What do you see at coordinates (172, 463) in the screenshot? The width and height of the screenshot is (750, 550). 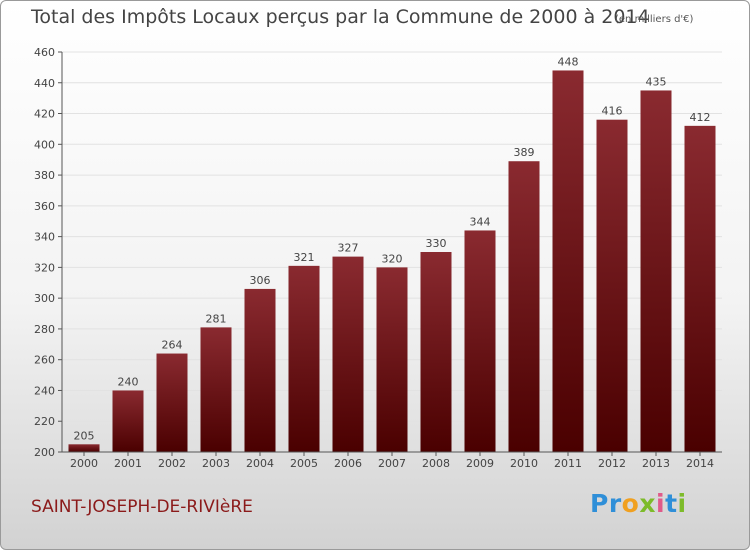 I see `x-tick-label: 2002` at bounding box center [172, 463].